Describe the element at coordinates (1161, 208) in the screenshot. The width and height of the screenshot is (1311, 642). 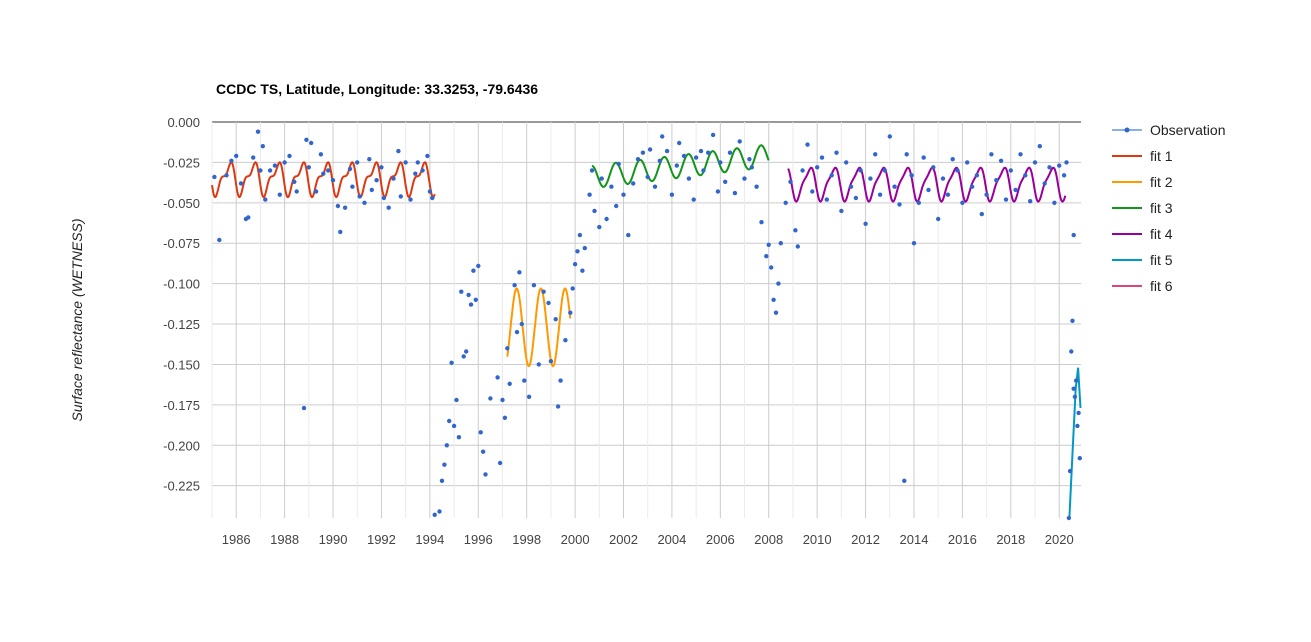
I see `legend-label: fit 3` at that location.